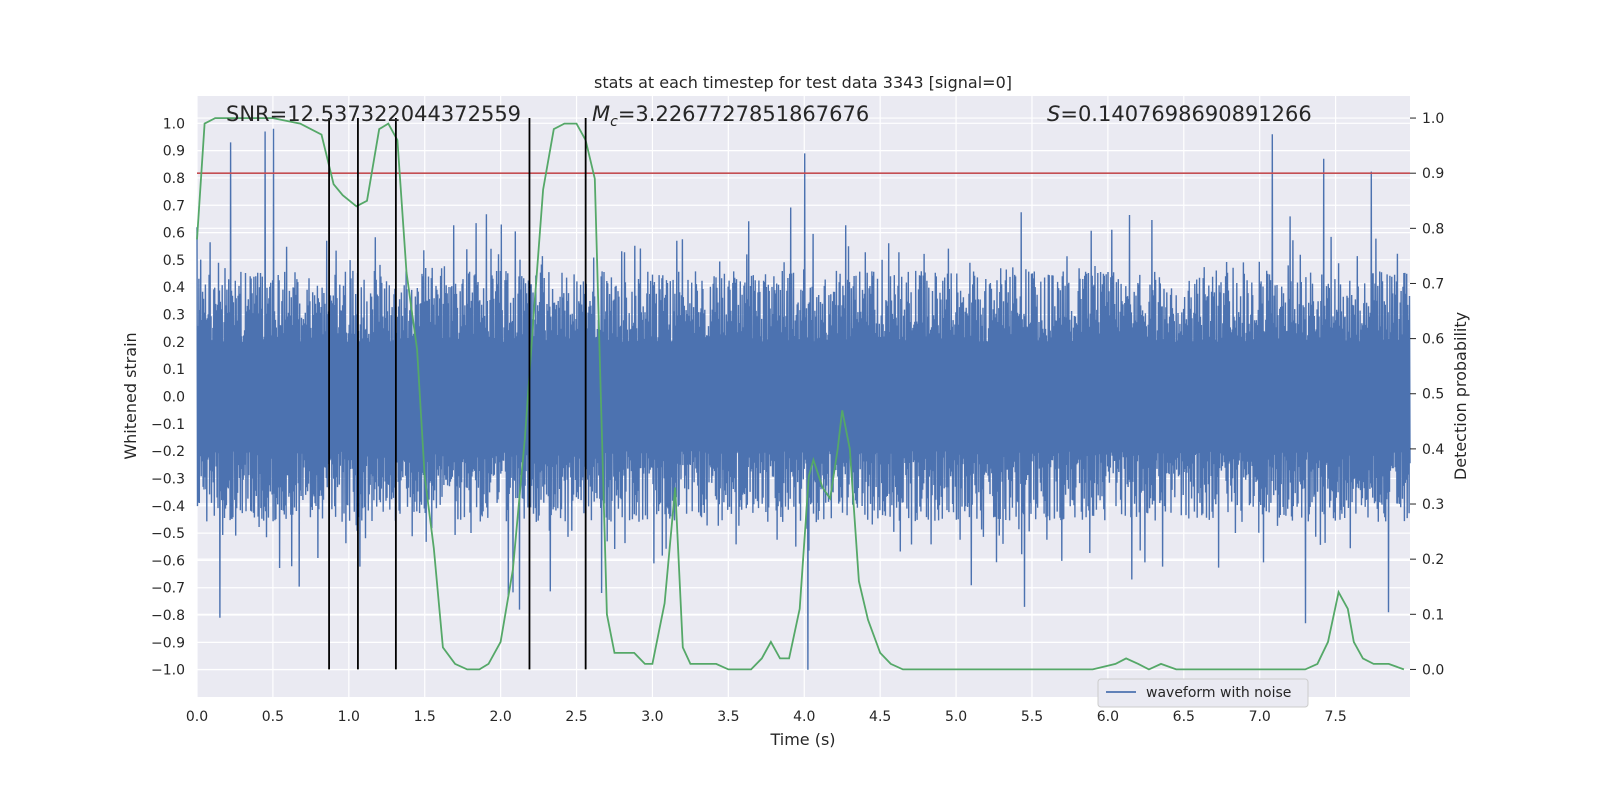 The width and height of the screenshot is (1600, 800). What do you see at coordinates (730, 116) in the screenshot?
I see `chirp-mass-annotation: Mc=3.2267727851867676` at bounding box center [730, 116].